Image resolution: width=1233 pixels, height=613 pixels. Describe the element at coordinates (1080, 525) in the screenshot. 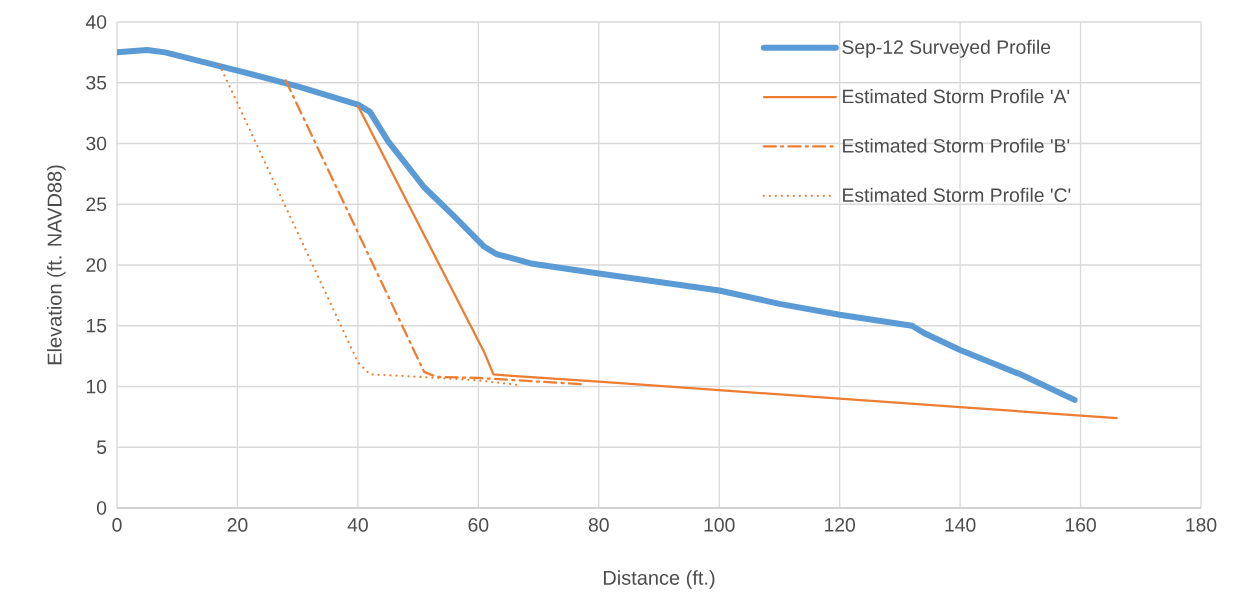

I see `x-tick-label: 160` at that location.